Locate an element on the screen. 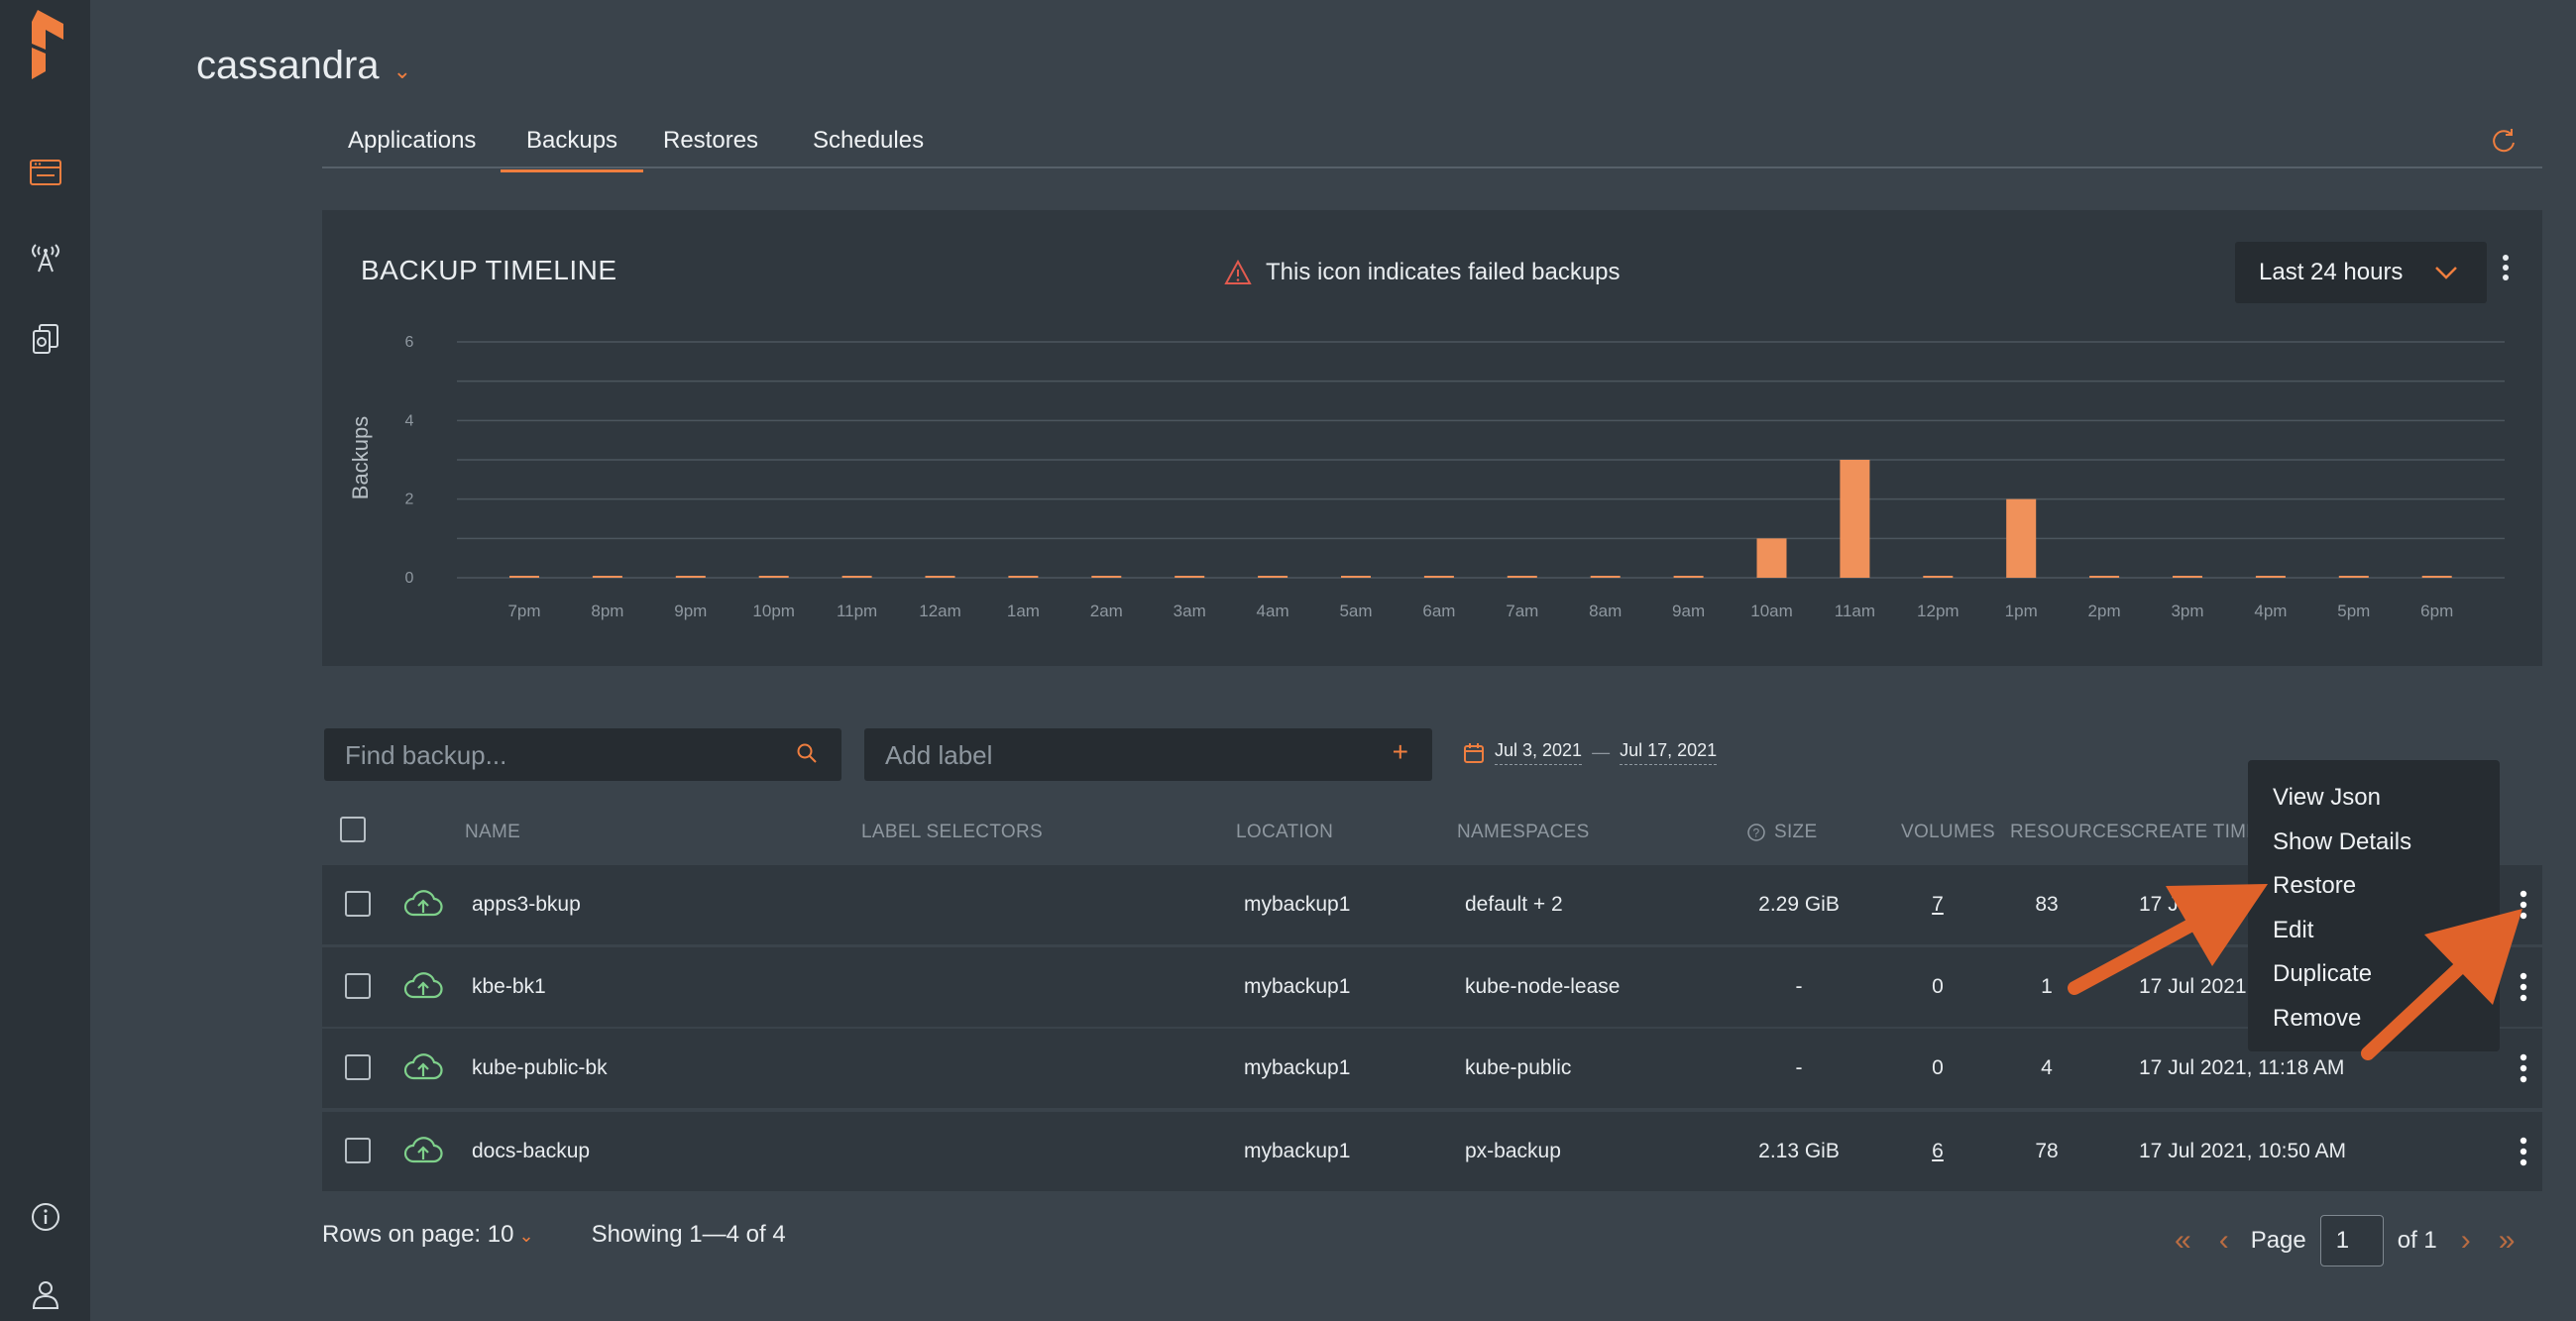 This screenshot has width=2576, height=1321. bar-3pm is located at coordinates (2187, 577).